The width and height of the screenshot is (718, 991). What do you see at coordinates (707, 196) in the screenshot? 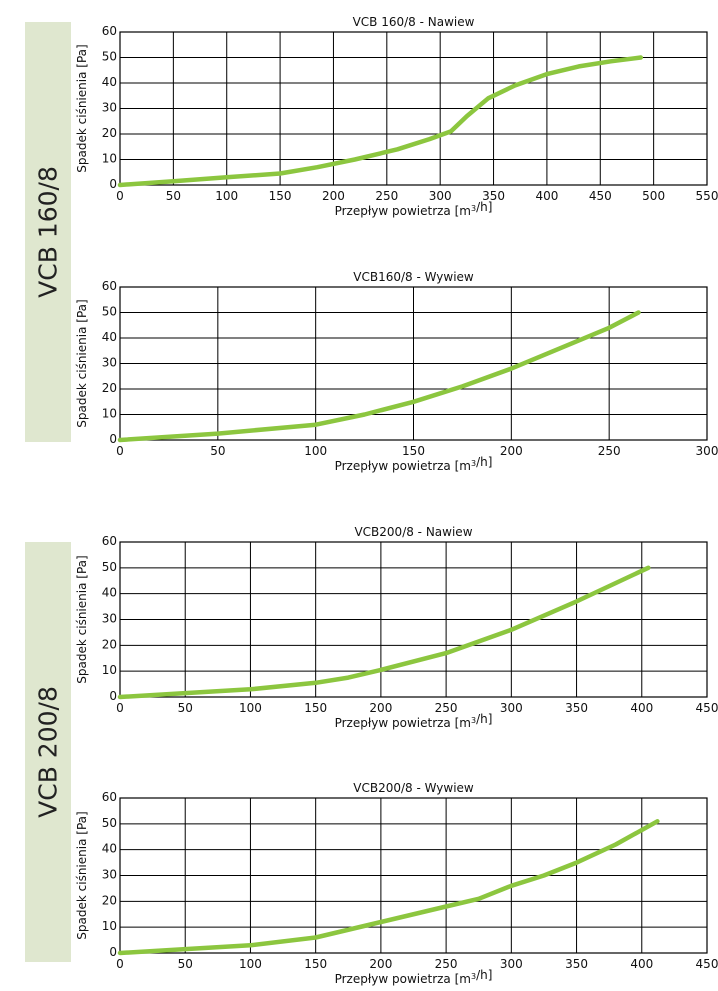
I see `x-tick-label: 550` at bounding box center [707, 196].